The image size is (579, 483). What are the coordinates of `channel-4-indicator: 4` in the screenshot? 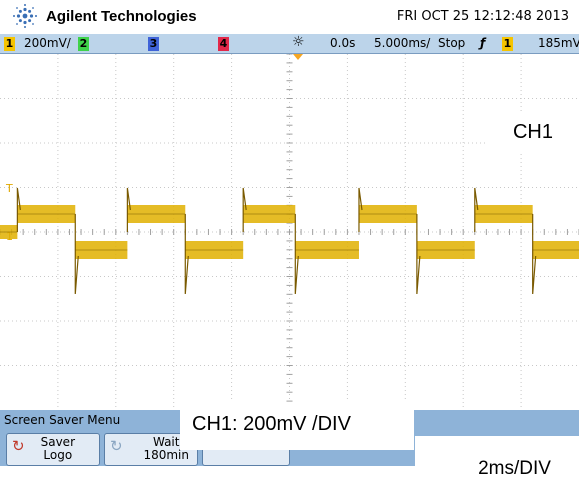 It's located at (223, 43).